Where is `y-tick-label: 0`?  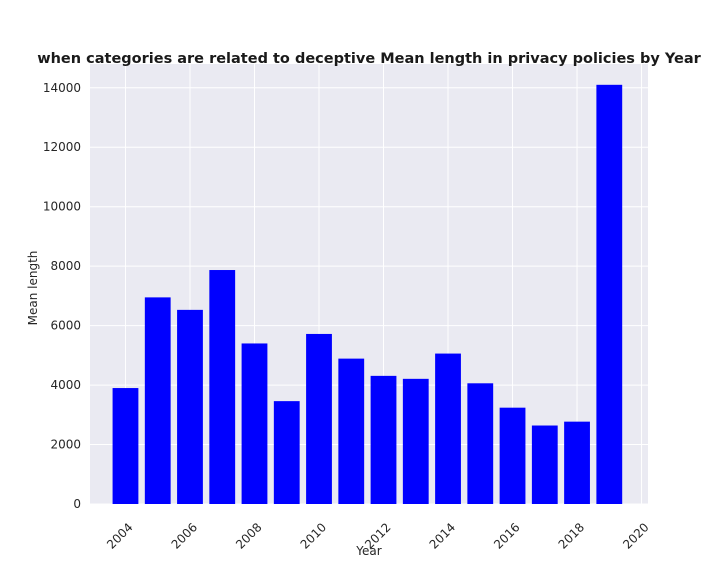
y-tick-label: 0 is located at coordinates (77, 504).